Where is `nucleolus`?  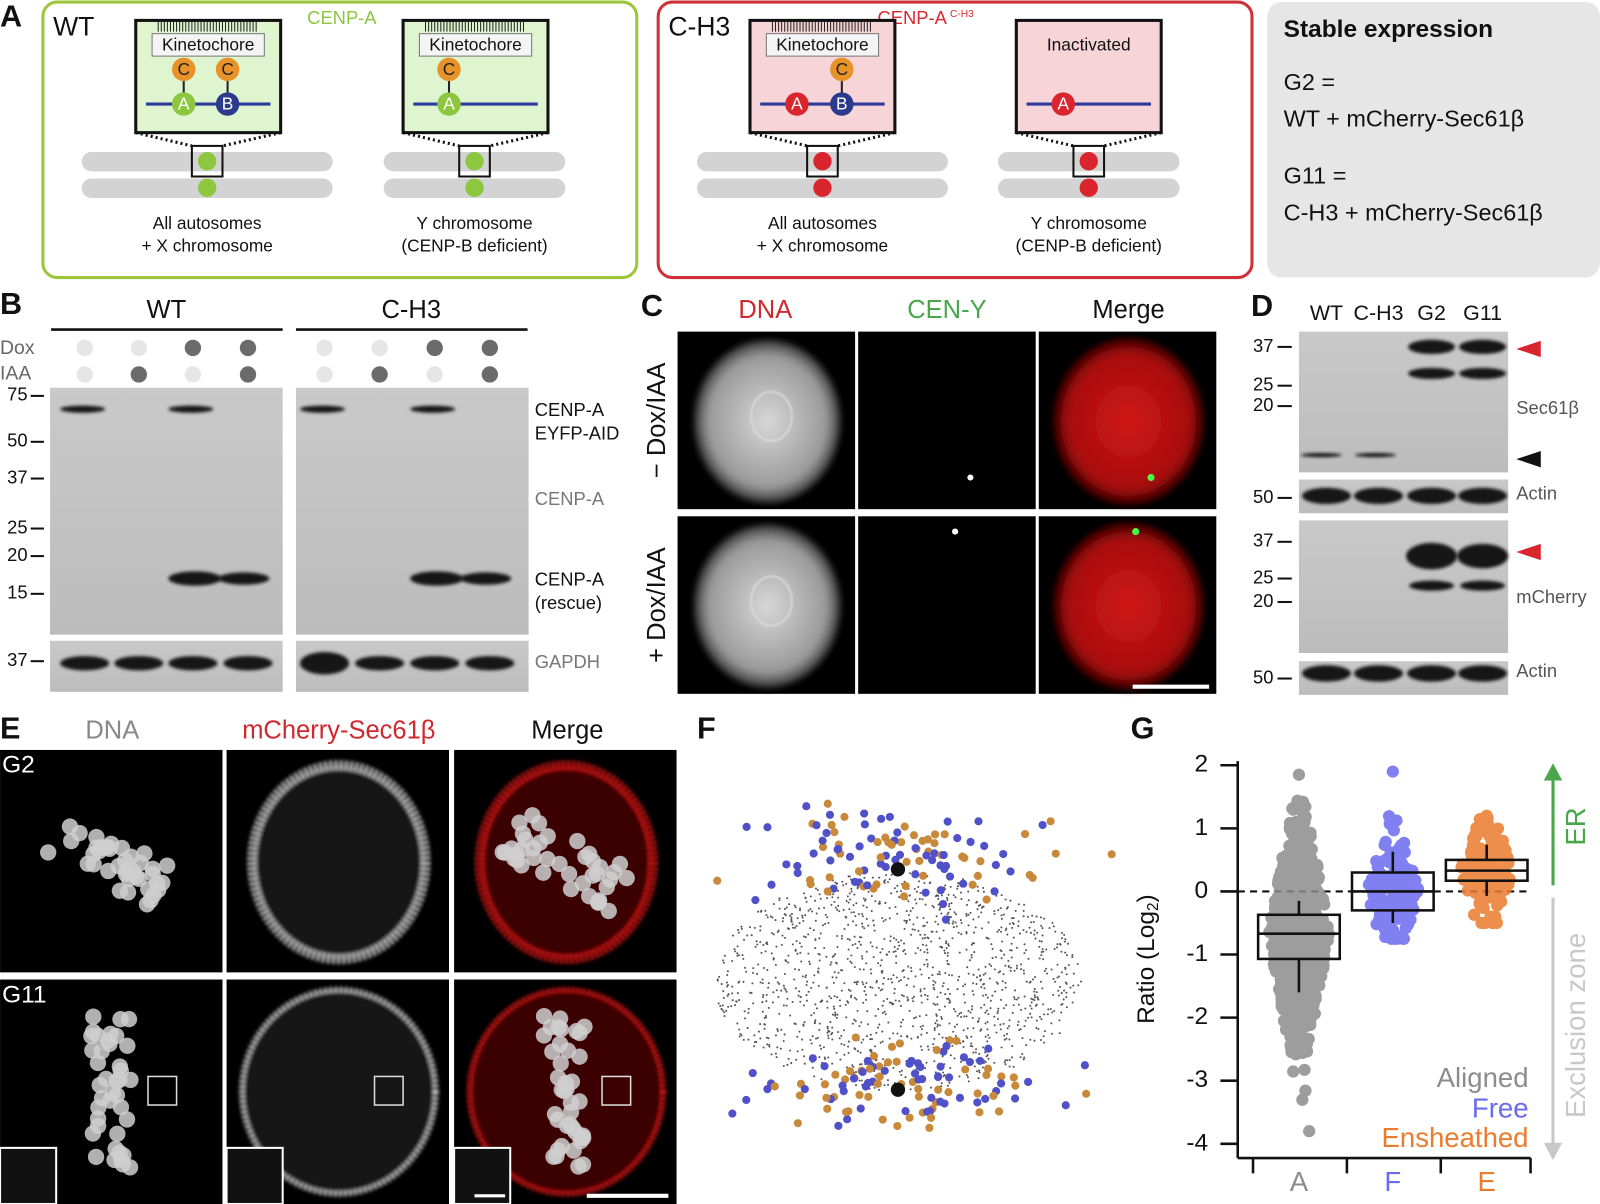 nucleolus is located at coordinates (771, 600).